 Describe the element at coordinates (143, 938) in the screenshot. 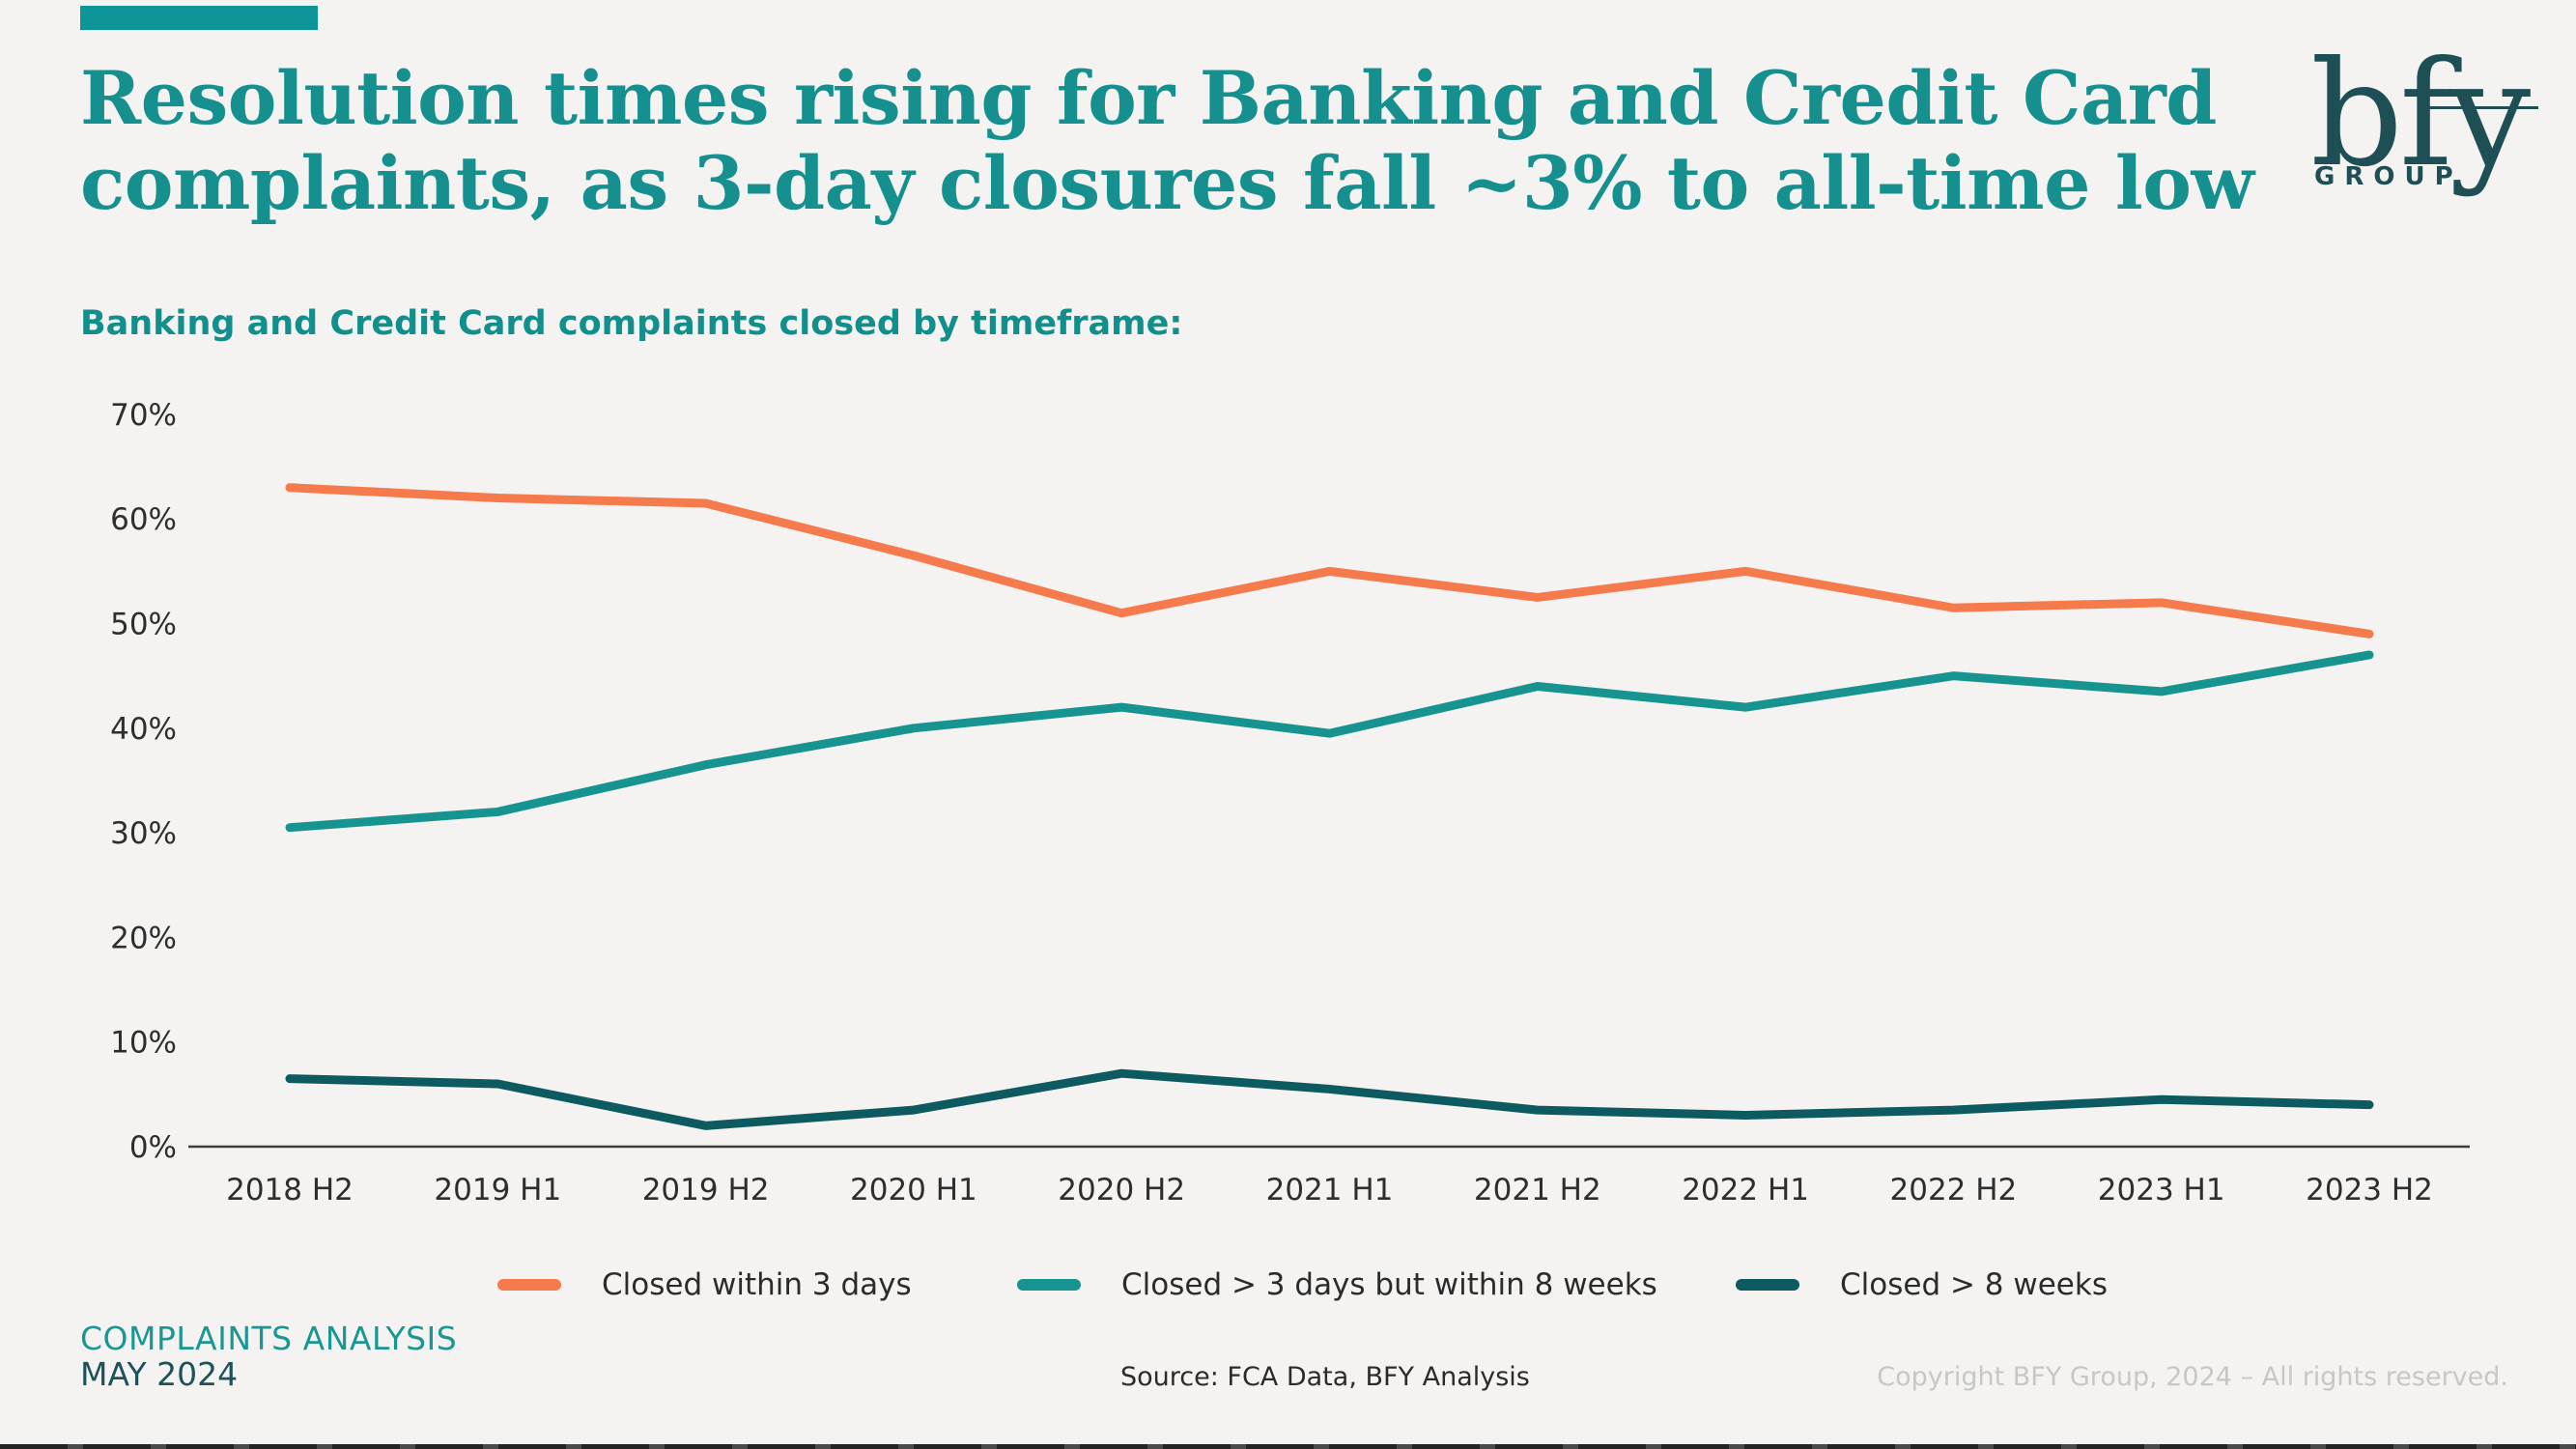

I see `y-tick-label: 20%` at that location.